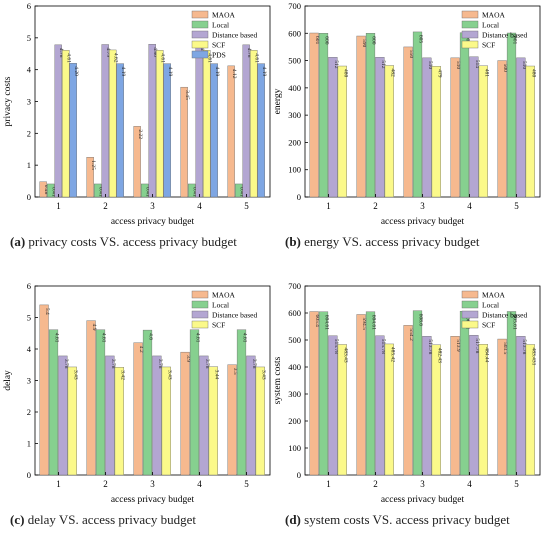 Image resolution: width=550 pixels, height=533 pixels. Describe the element at coordinates (294, 142) in the screenshot. I see `y-tick-label: 200` at that location.